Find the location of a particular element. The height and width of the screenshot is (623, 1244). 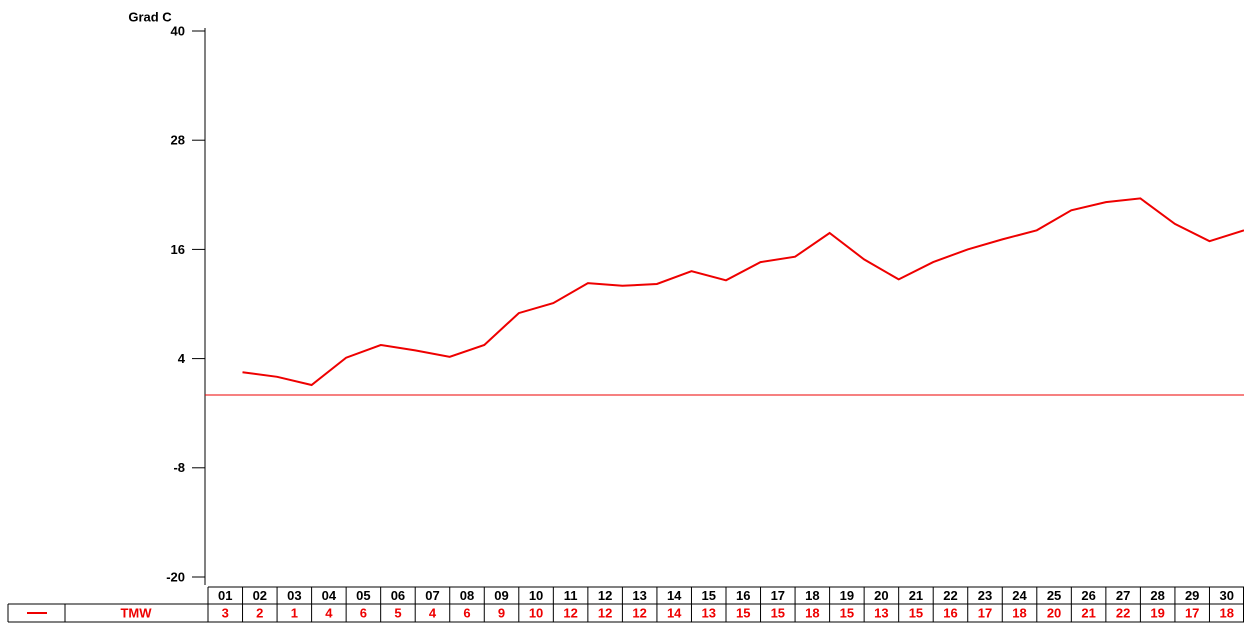

x-tick-label: 07 is located at coordinates (432, 595).